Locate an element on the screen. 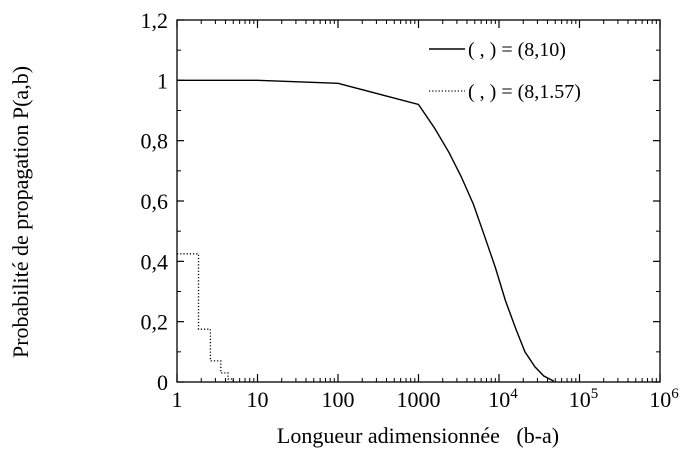  x-tick-label: 10⁴ is located at coordinates (503, 399).